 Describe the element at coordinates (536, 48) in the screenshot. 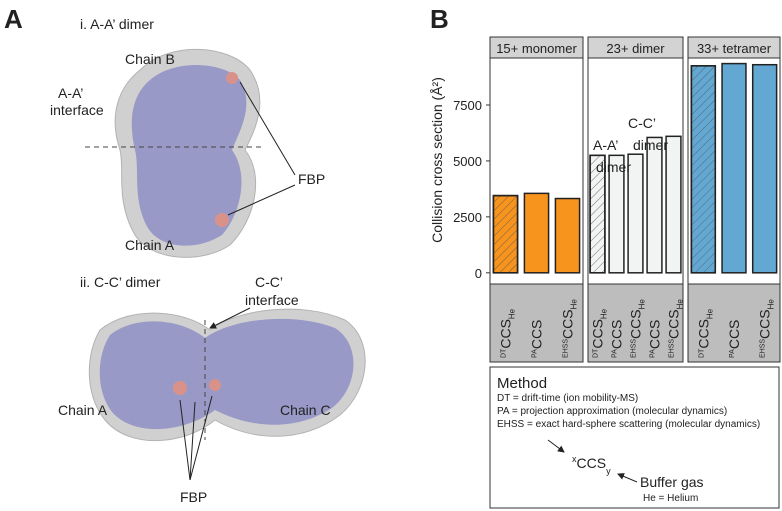

I see `facet-title: 15+ monomer` at that location.